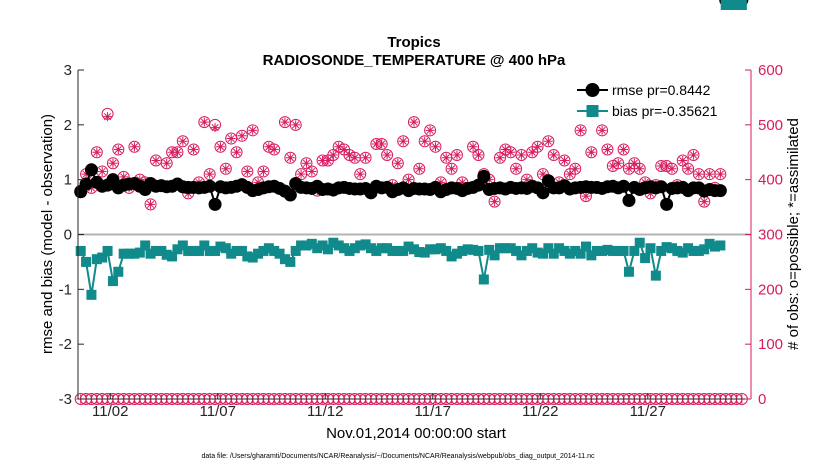 The height and width of the screenshot is (470, 830). Describe the element at coordinates (325, 411) in the screenshot. I see `x-tick-label: 11/12` at that location.